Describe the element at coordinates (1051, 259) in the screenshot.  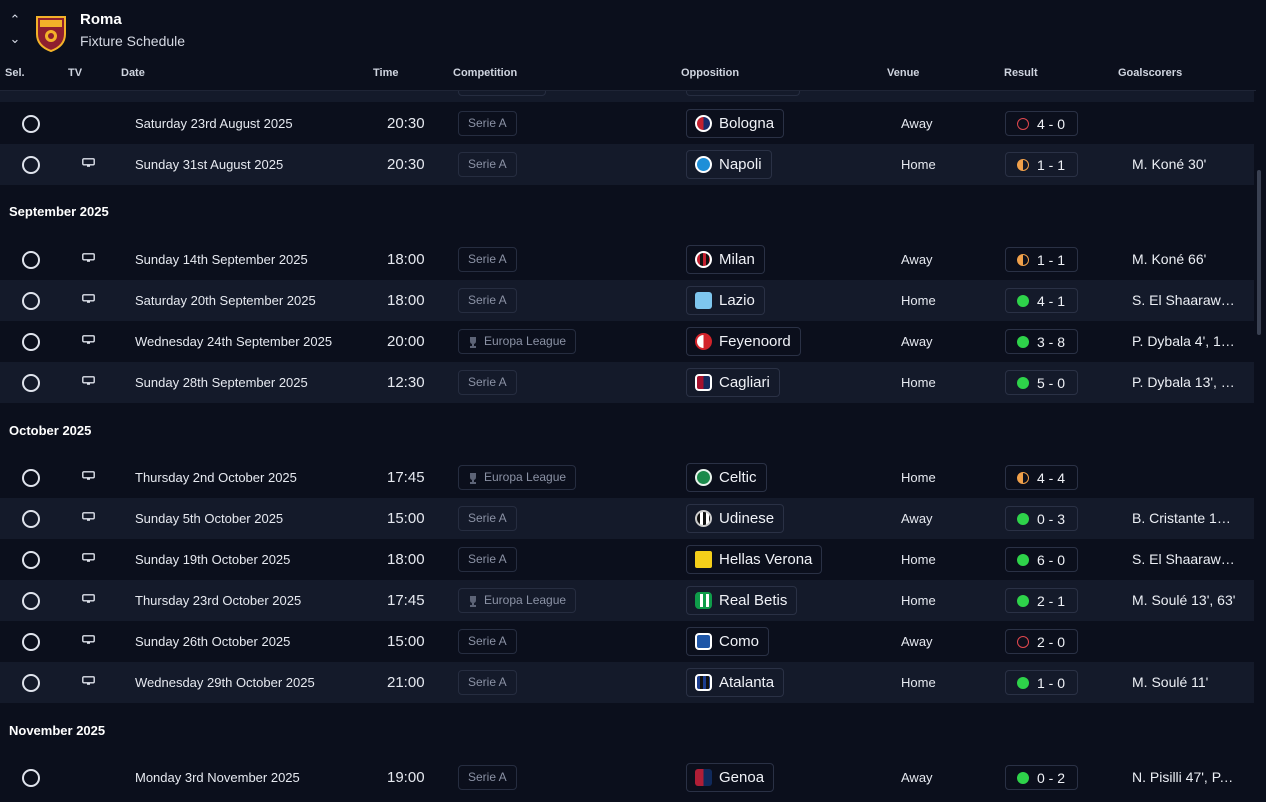
I see `result-score: 1 - 1` at that location.